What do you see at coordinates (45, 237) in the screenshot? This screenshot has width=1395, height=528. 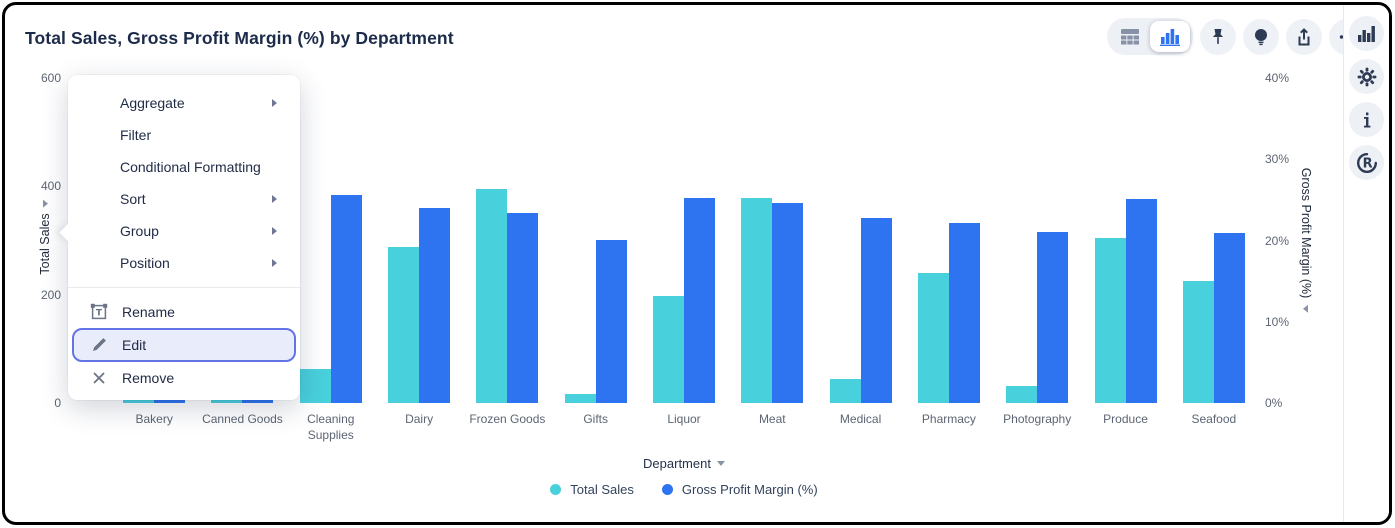 I see `left-axis-title: Total Sales` at bounding box center [45, 237].